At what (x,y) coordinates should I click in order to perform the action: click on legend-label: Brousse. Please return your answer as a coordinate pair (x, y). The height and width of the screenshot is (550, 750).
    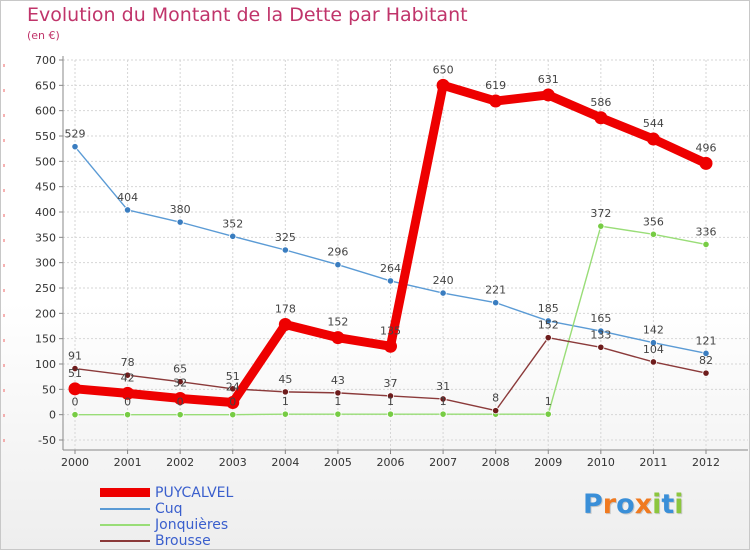
    Looking at the image, I should click on (183, 541).